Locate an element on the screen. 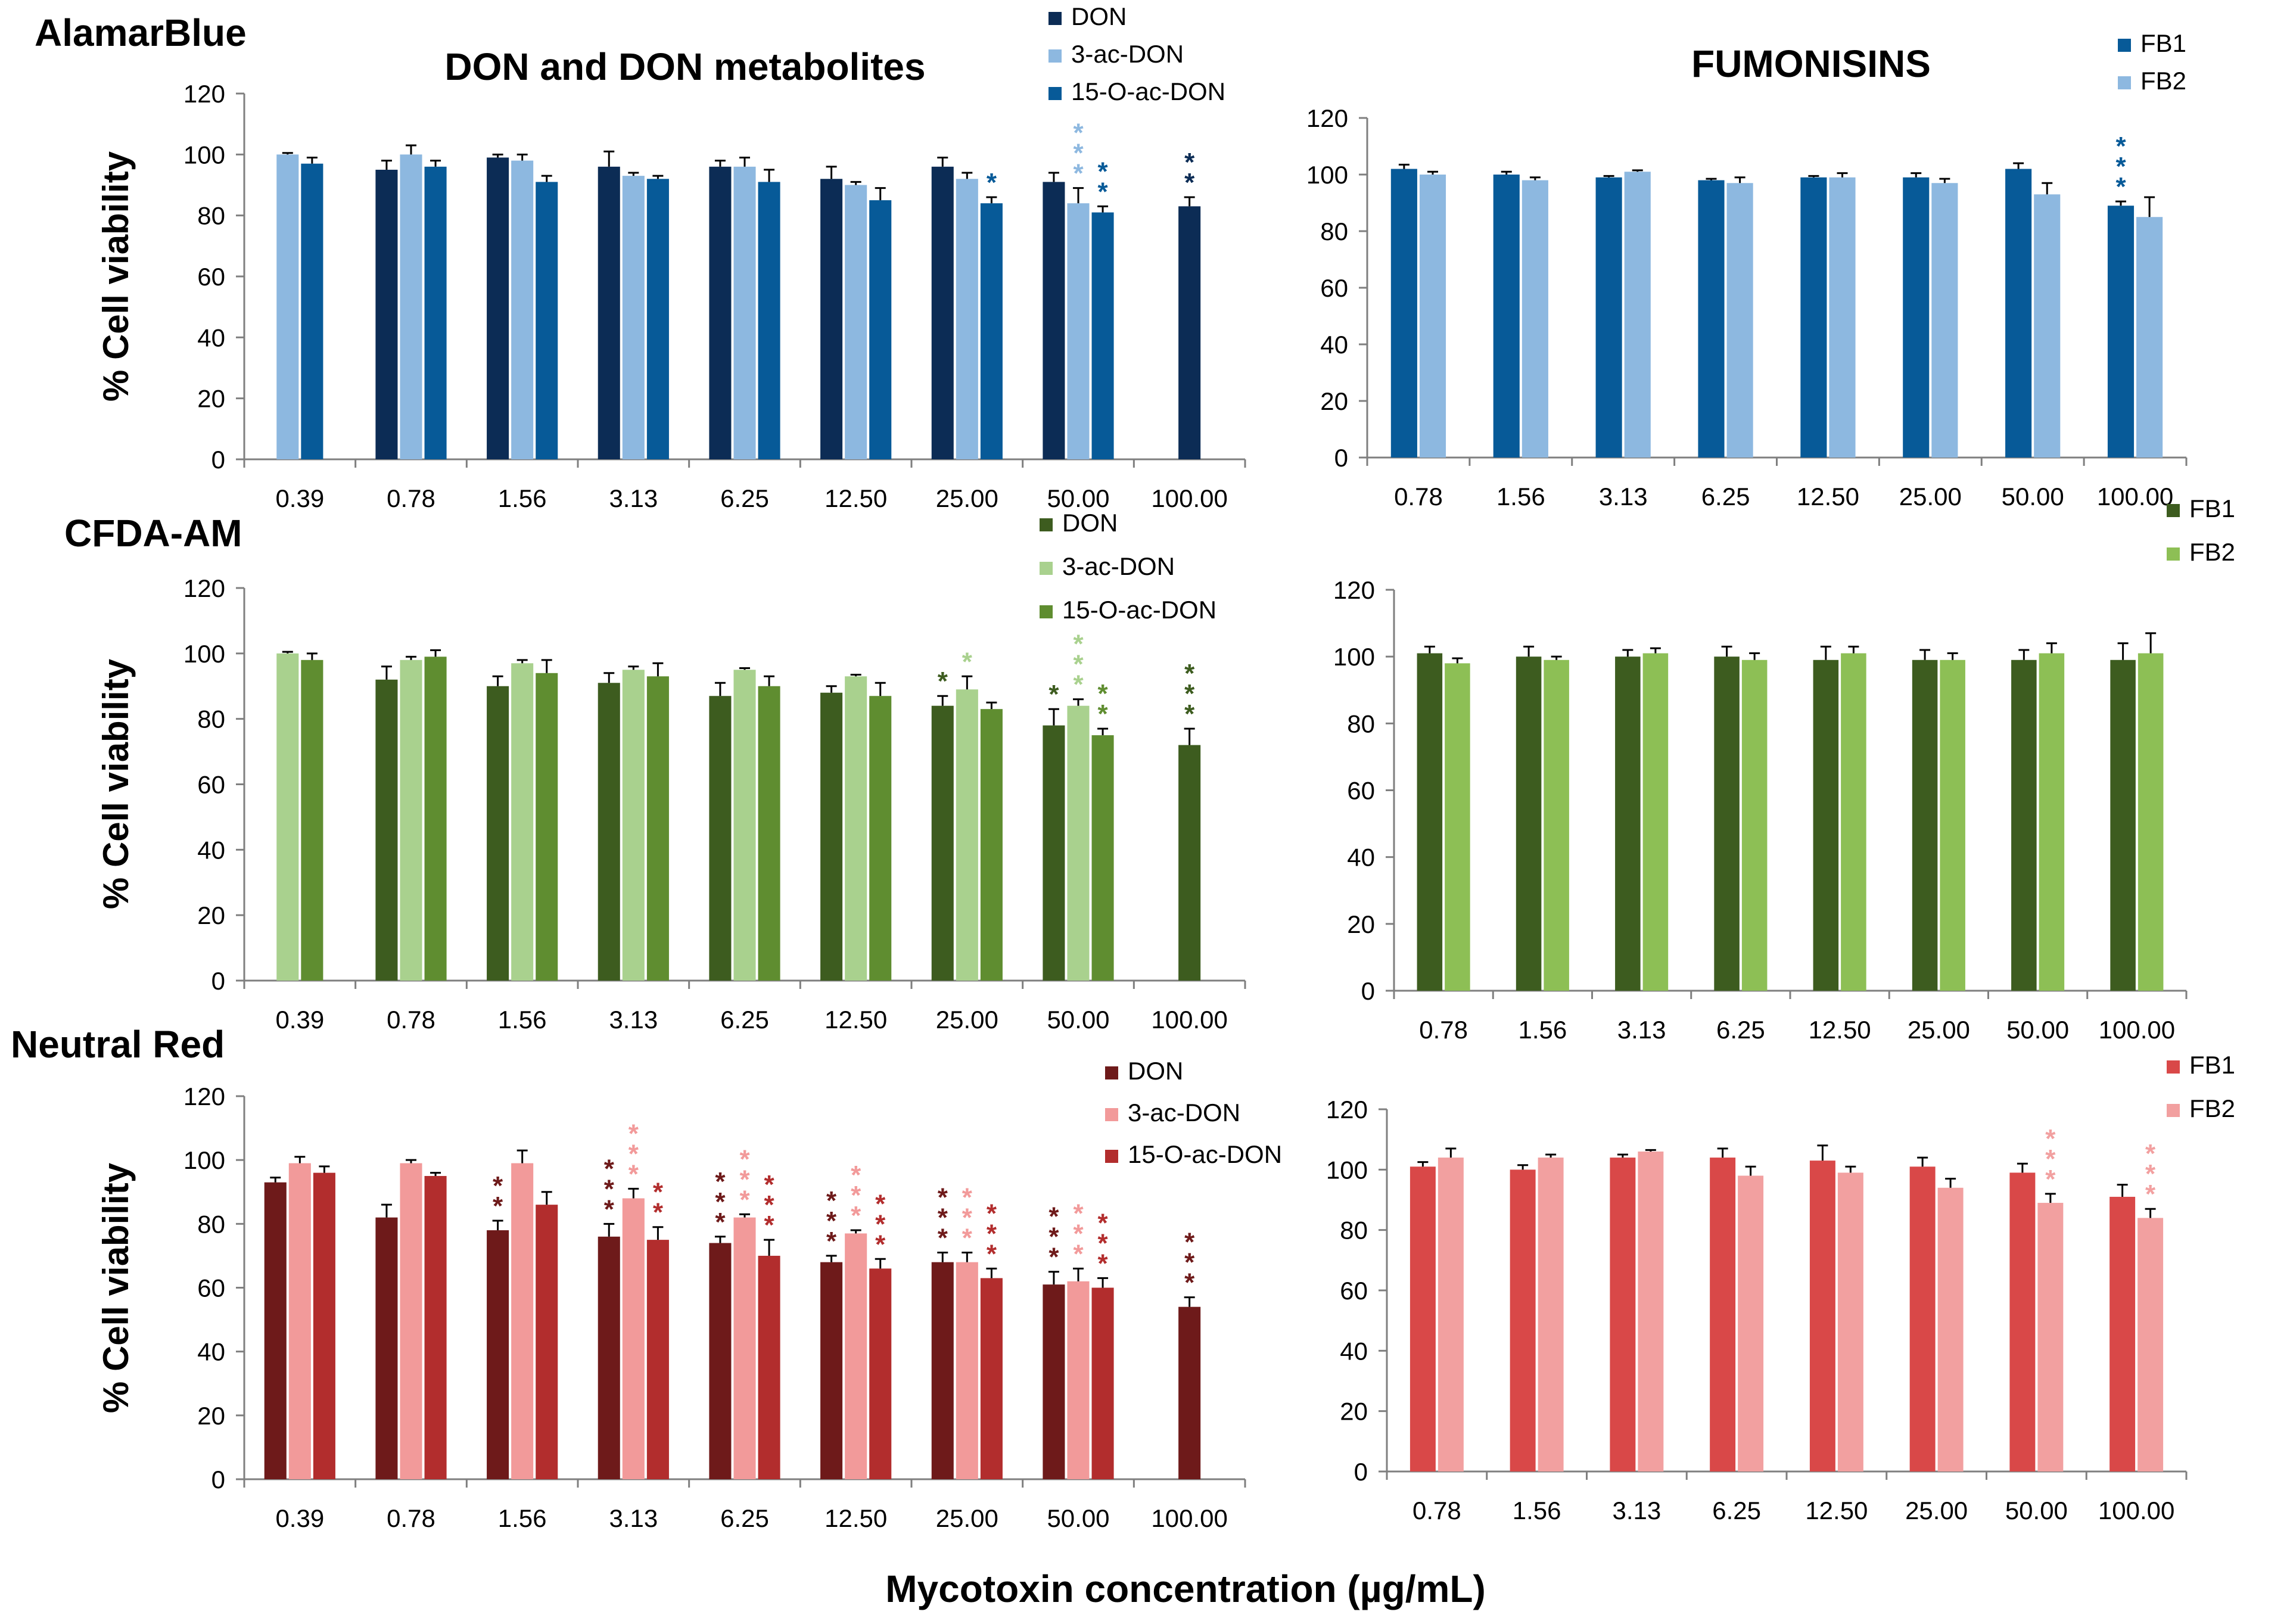 Image resolution: width=2290 pixels, height=1624 pixels. y-tick-label: 20 is located at coordinates (1361, 924).